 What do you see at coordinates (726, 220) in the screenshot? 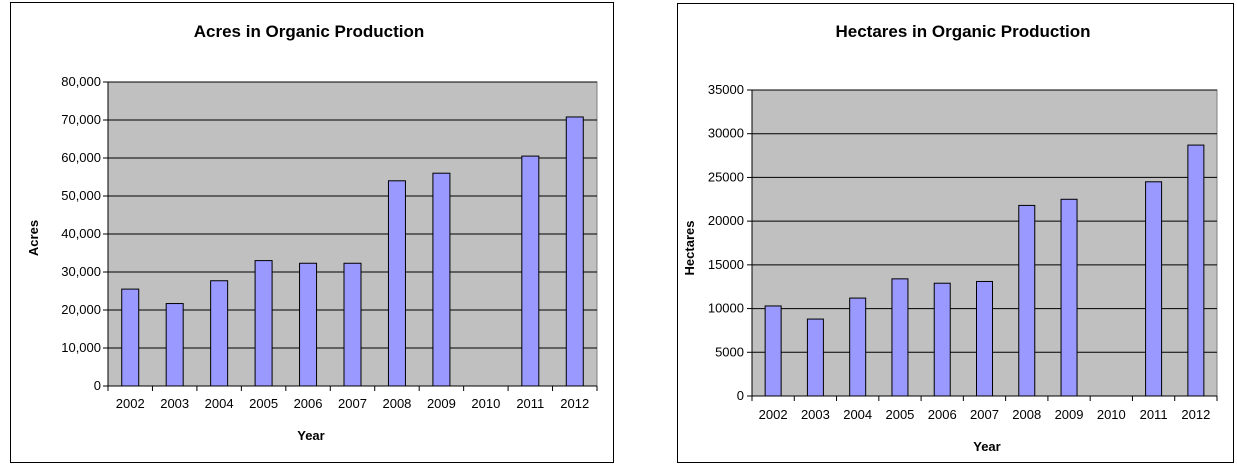
I see `y-tick-label: 20000` at bounding box center [726, 220].